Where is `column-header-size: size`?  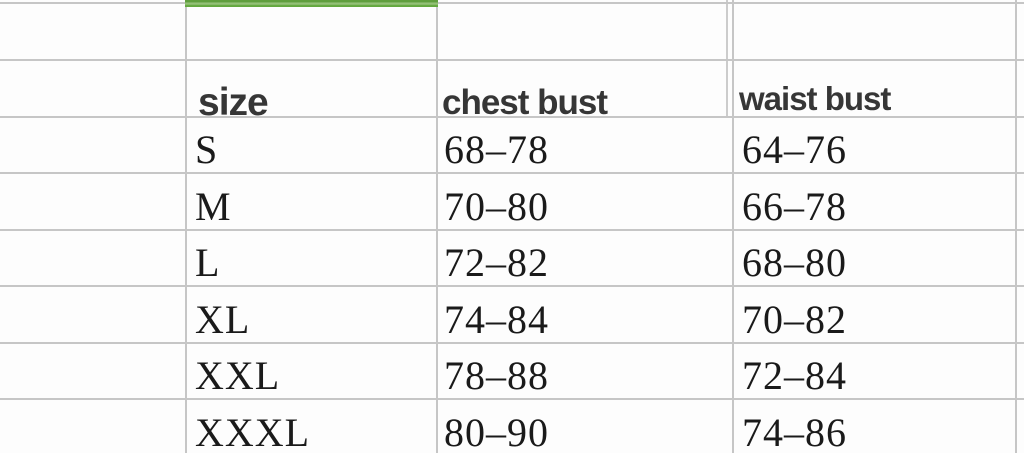 column-header-size: size is located at coordinates (311, 91).